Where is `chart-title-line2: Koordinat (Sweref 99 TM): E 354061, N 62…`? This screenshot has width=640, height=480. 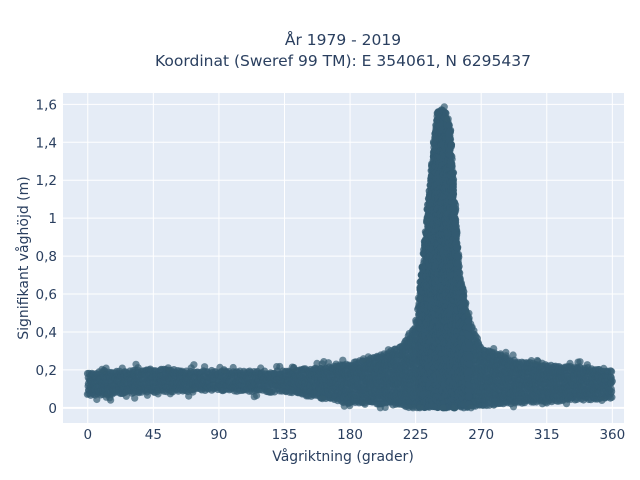
chart-title-line2: Koordinat (Sweref 99 TM): E 354061, N 62… is located at coordinates (343, 61).